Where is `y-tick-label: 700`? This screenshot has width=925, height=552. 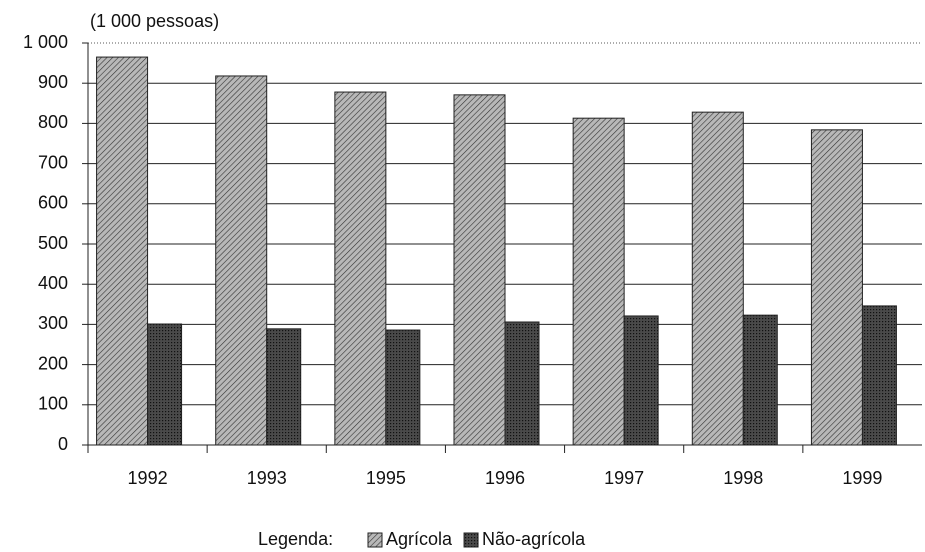
y-tick-label: 700 is located at coordinates (53, 162).